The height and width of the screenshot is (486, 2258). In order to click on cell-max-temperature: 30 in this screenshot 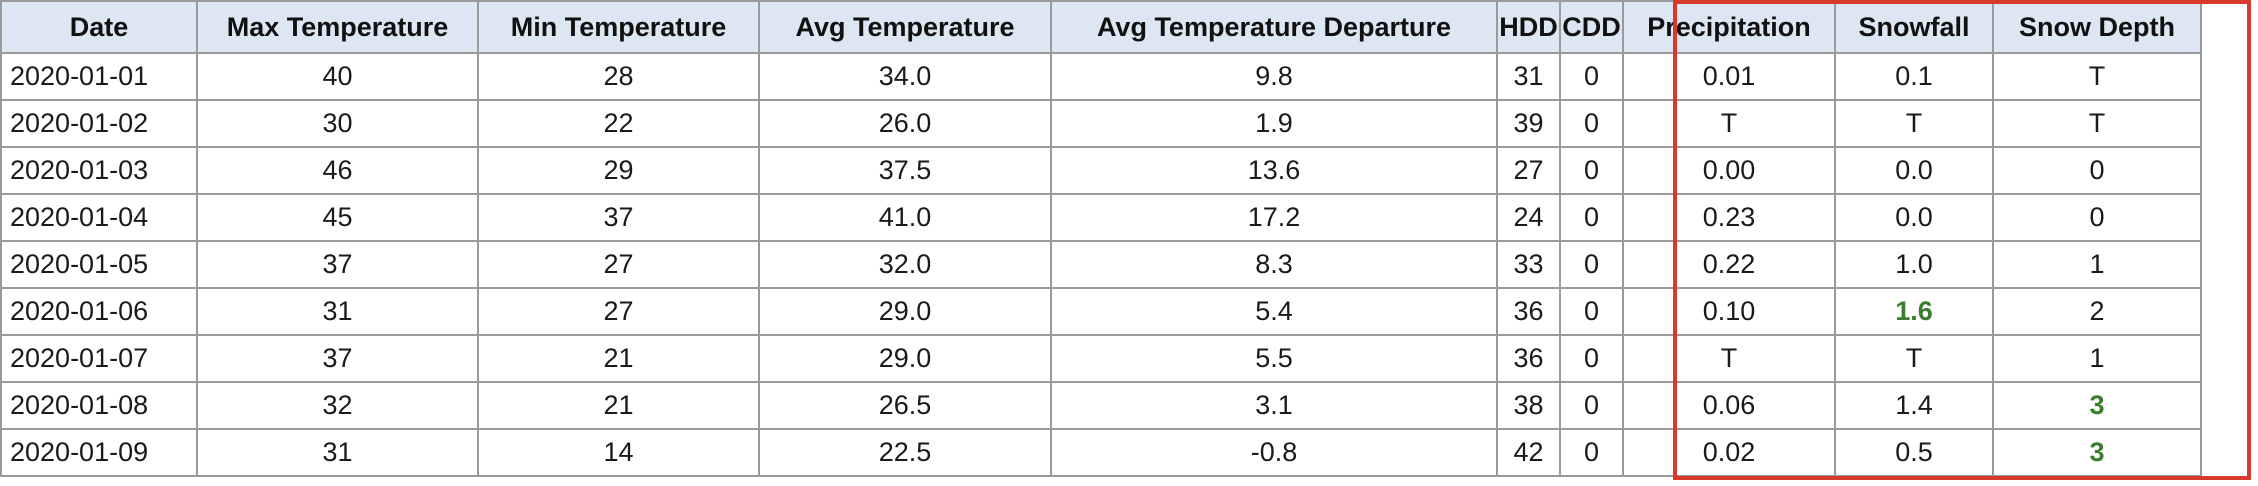, I will do `click(337, 123)`.